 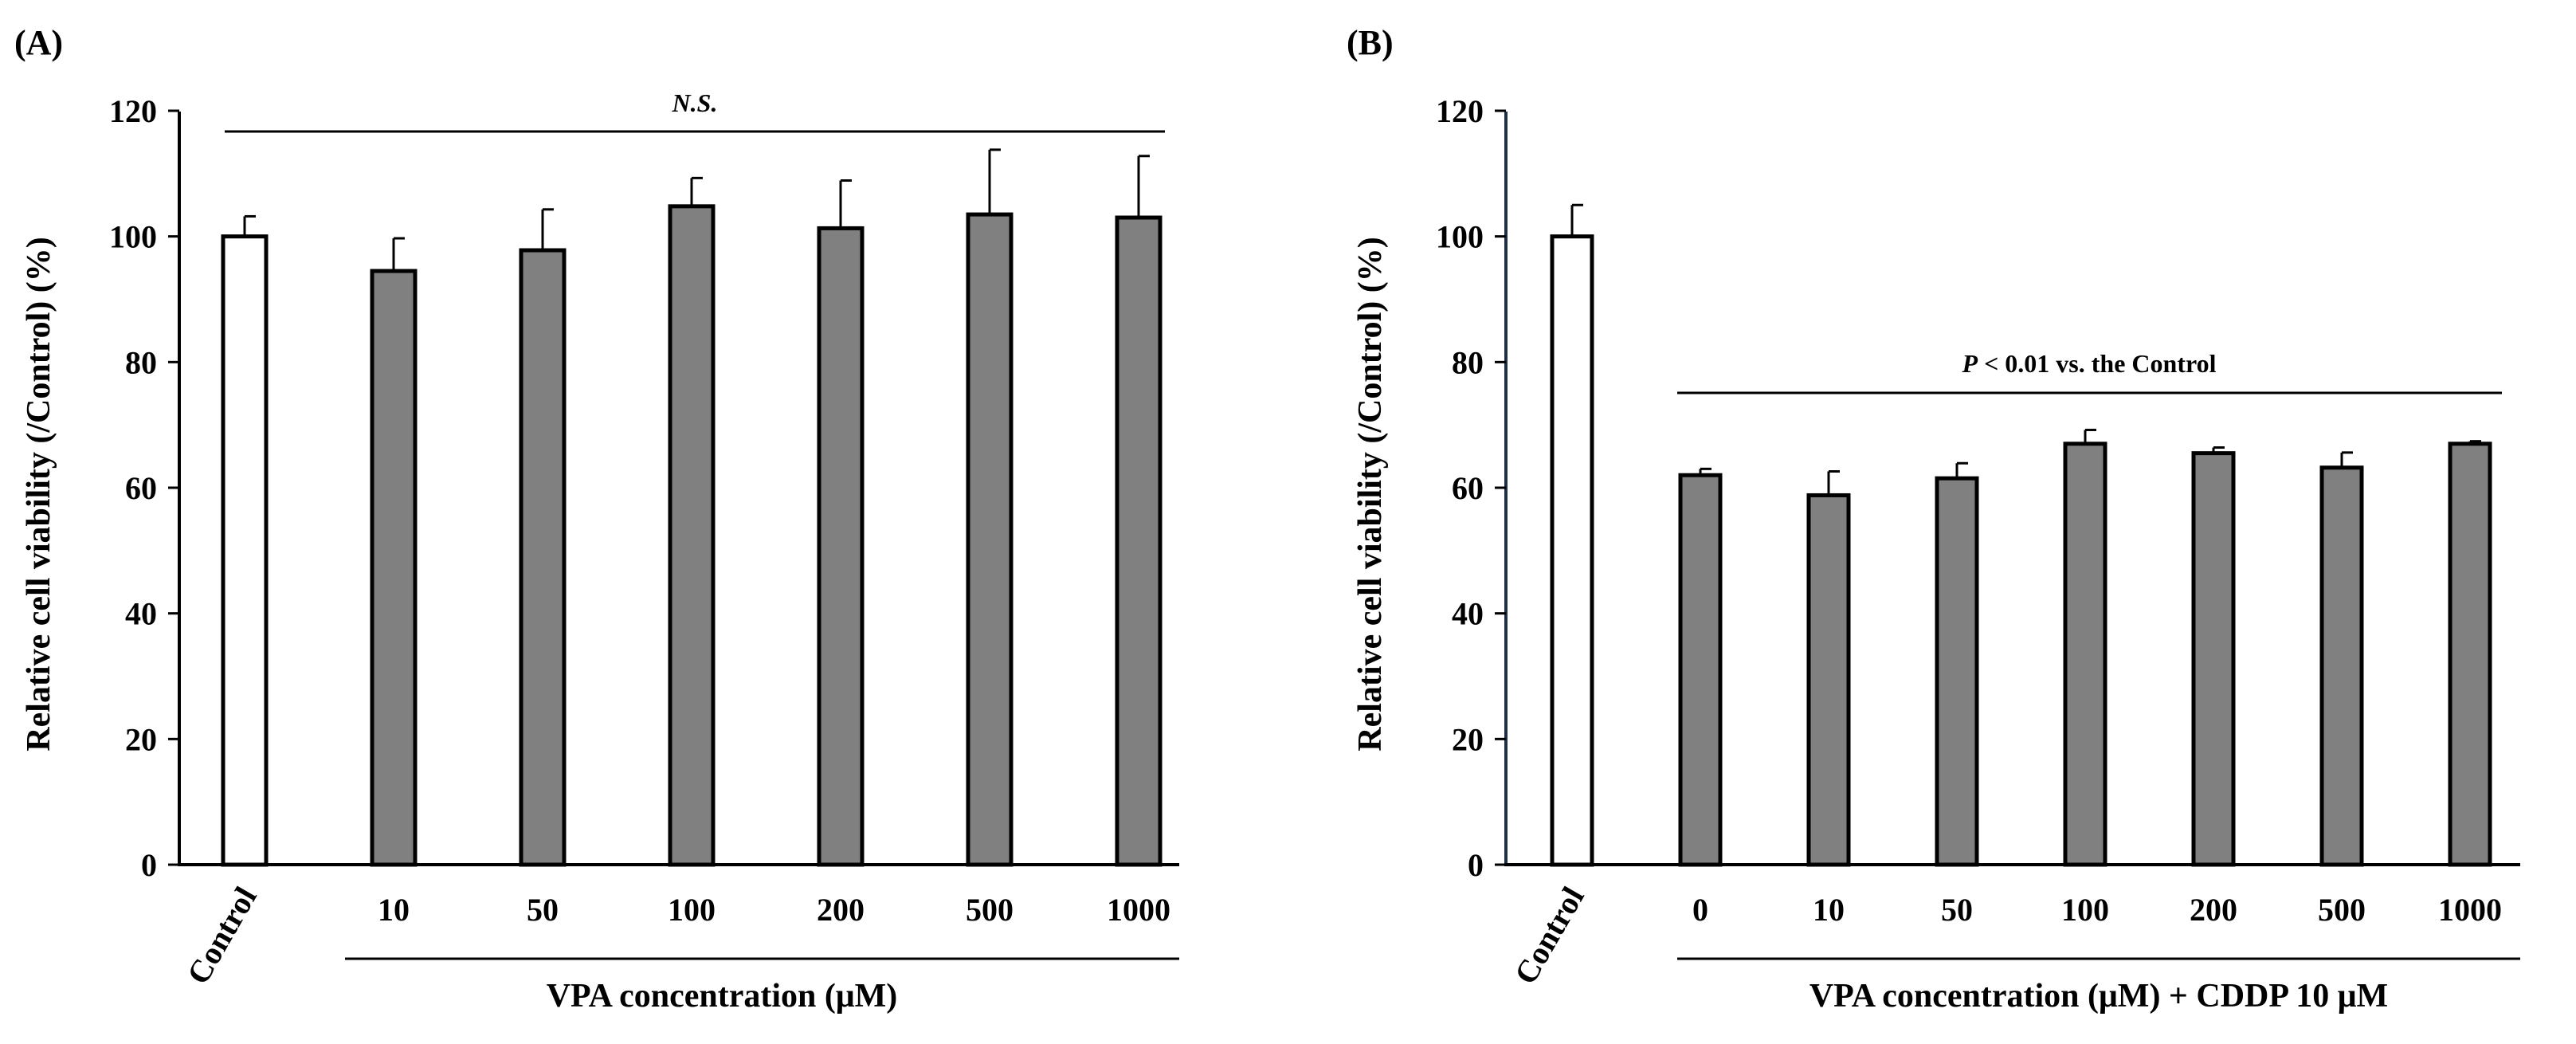 I want to click on panel-b-significance-label: P < 0.01 vs. the Control, so click(x=2089, y=363).